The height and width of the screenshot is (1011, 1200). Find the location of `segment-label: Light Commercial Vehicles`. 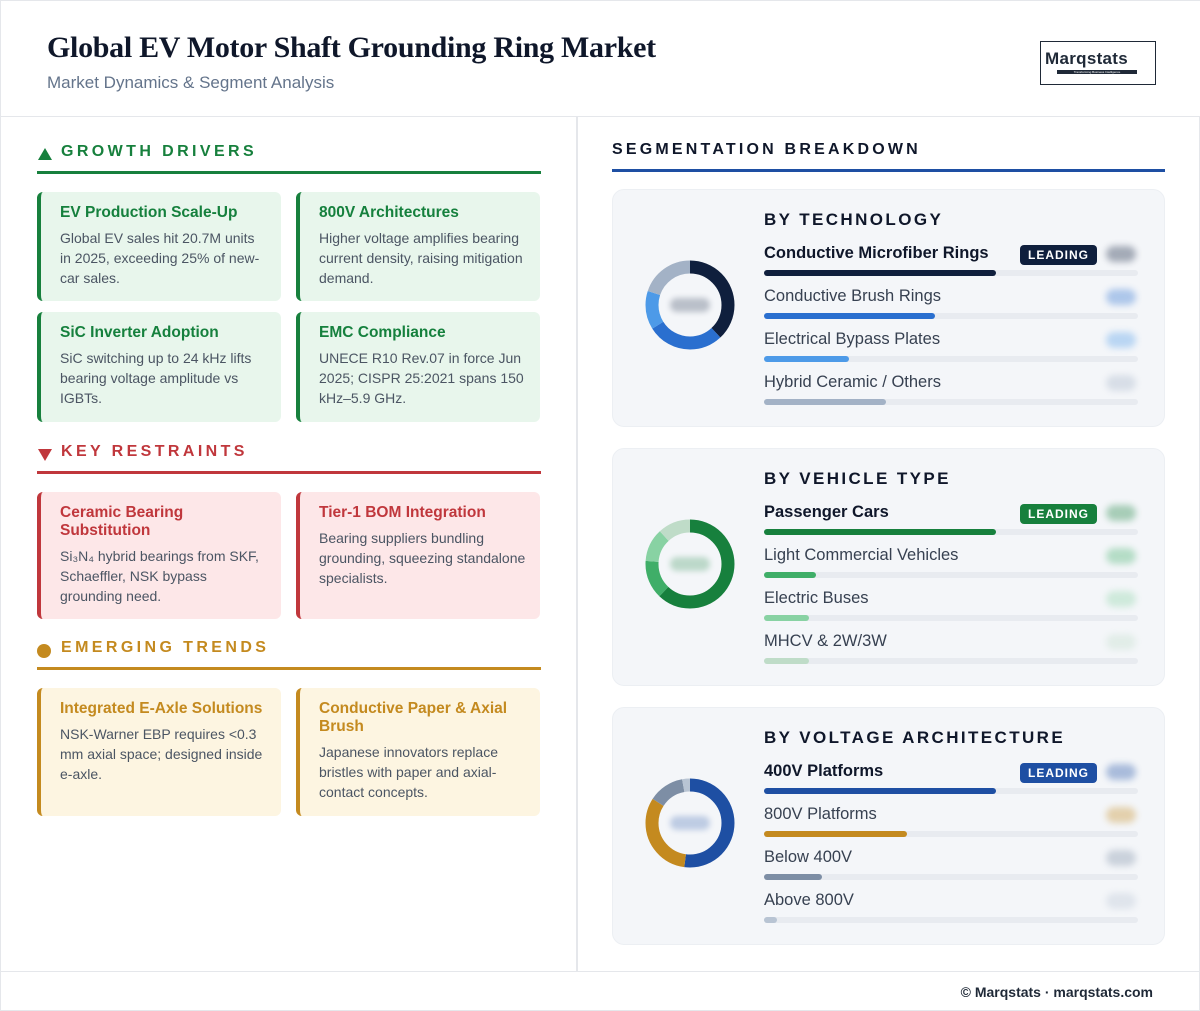

segment-label: Light Commercial Vehicles is located at coordinates (861, 555).